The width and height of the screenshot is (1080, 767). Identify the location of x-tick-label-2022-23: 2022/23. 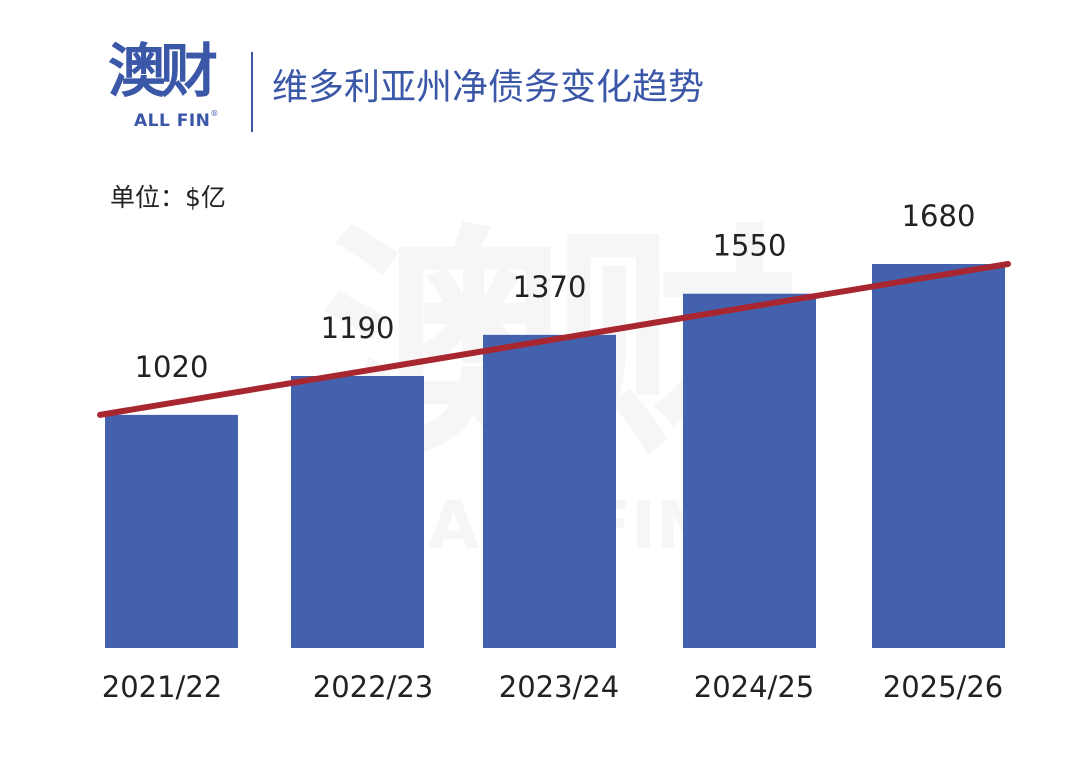
(373, 687).